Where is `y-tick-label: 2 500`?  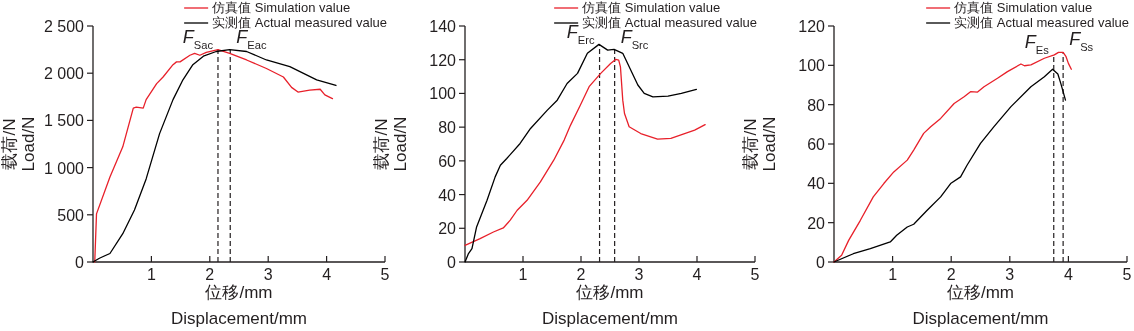
y-tick-label: 2 500 is located at coordinates (64, 26).